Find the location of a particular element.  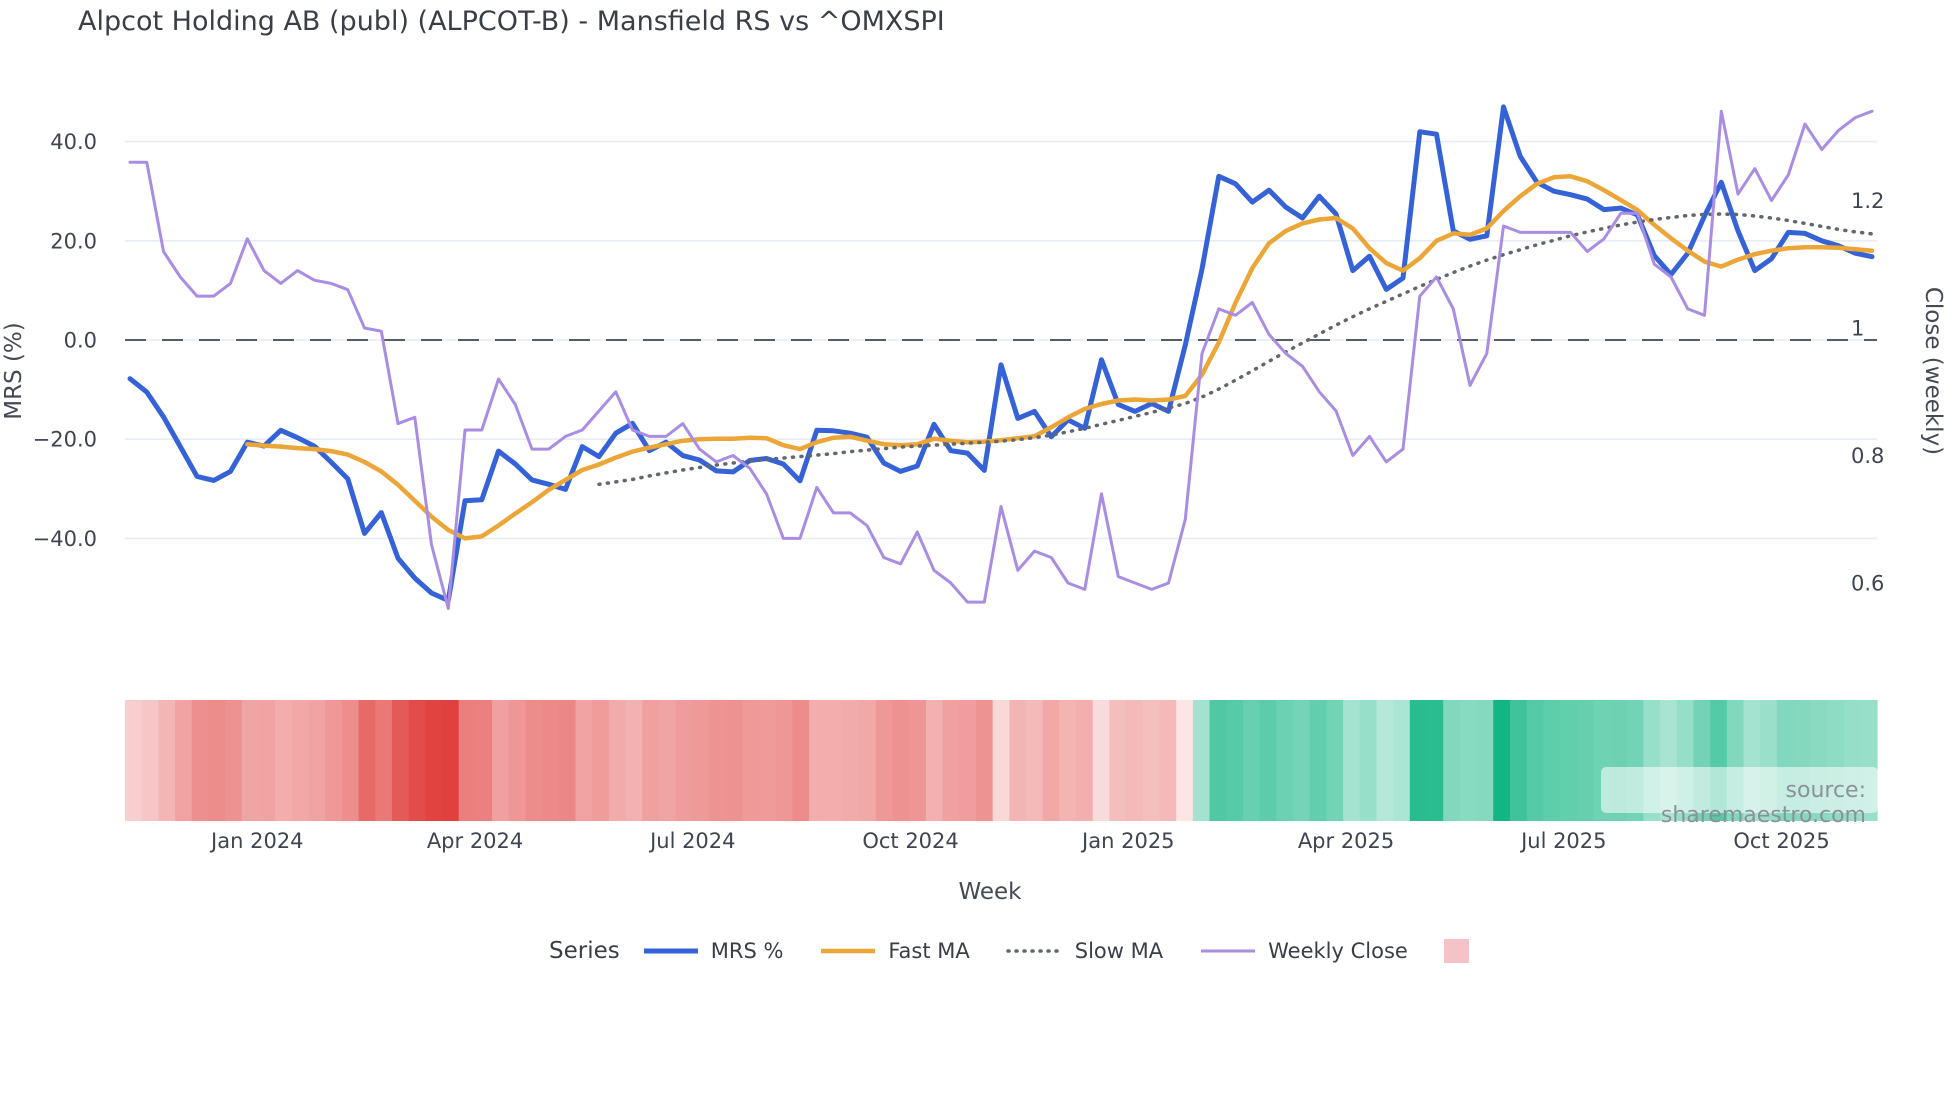

legend-item-weekly-close: Weekly Close is located at coordinates (1303, 951).